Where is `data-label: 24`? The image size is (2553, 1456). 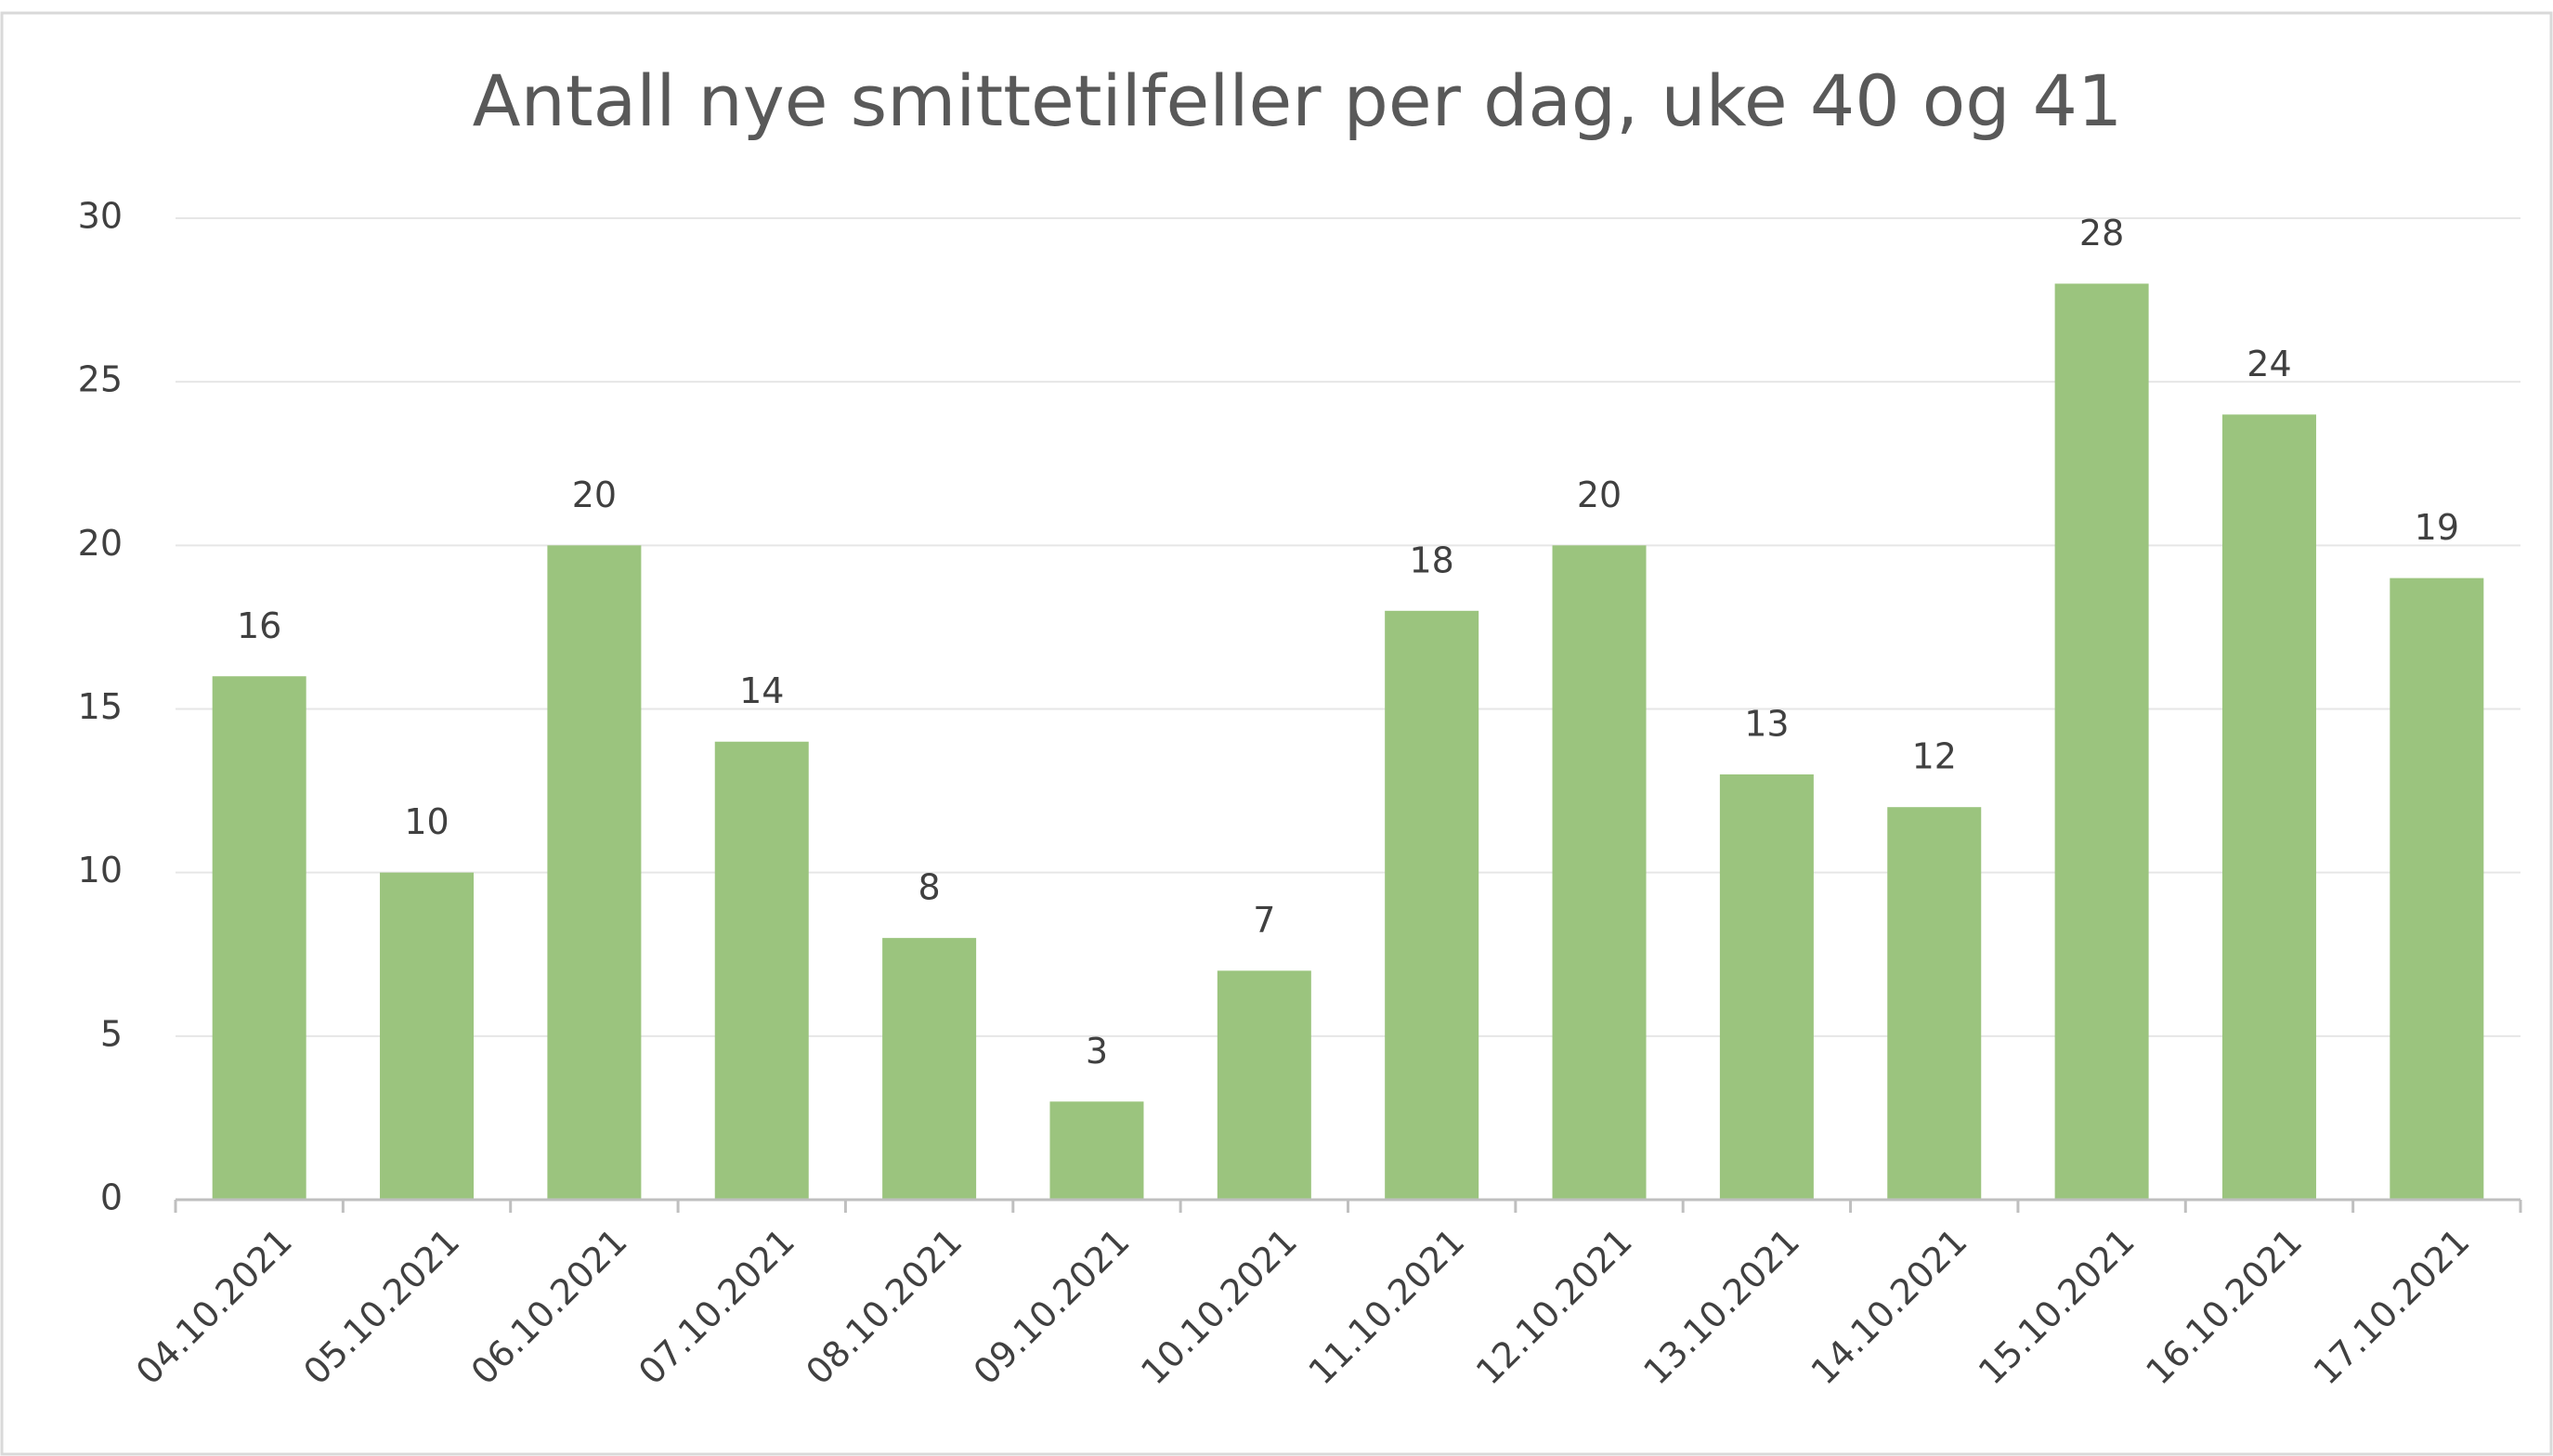 data-label: 24 is located at coordinates (2269, 364).